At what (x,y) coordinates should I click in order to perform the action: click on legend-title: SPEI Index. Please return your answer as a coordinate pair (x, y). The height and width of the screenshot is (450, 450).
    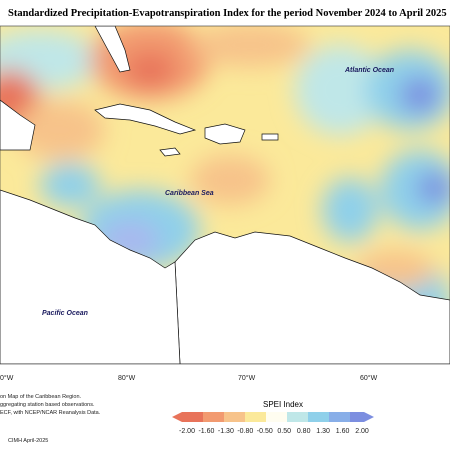
    Looking at the image, I should click on (283, 404).